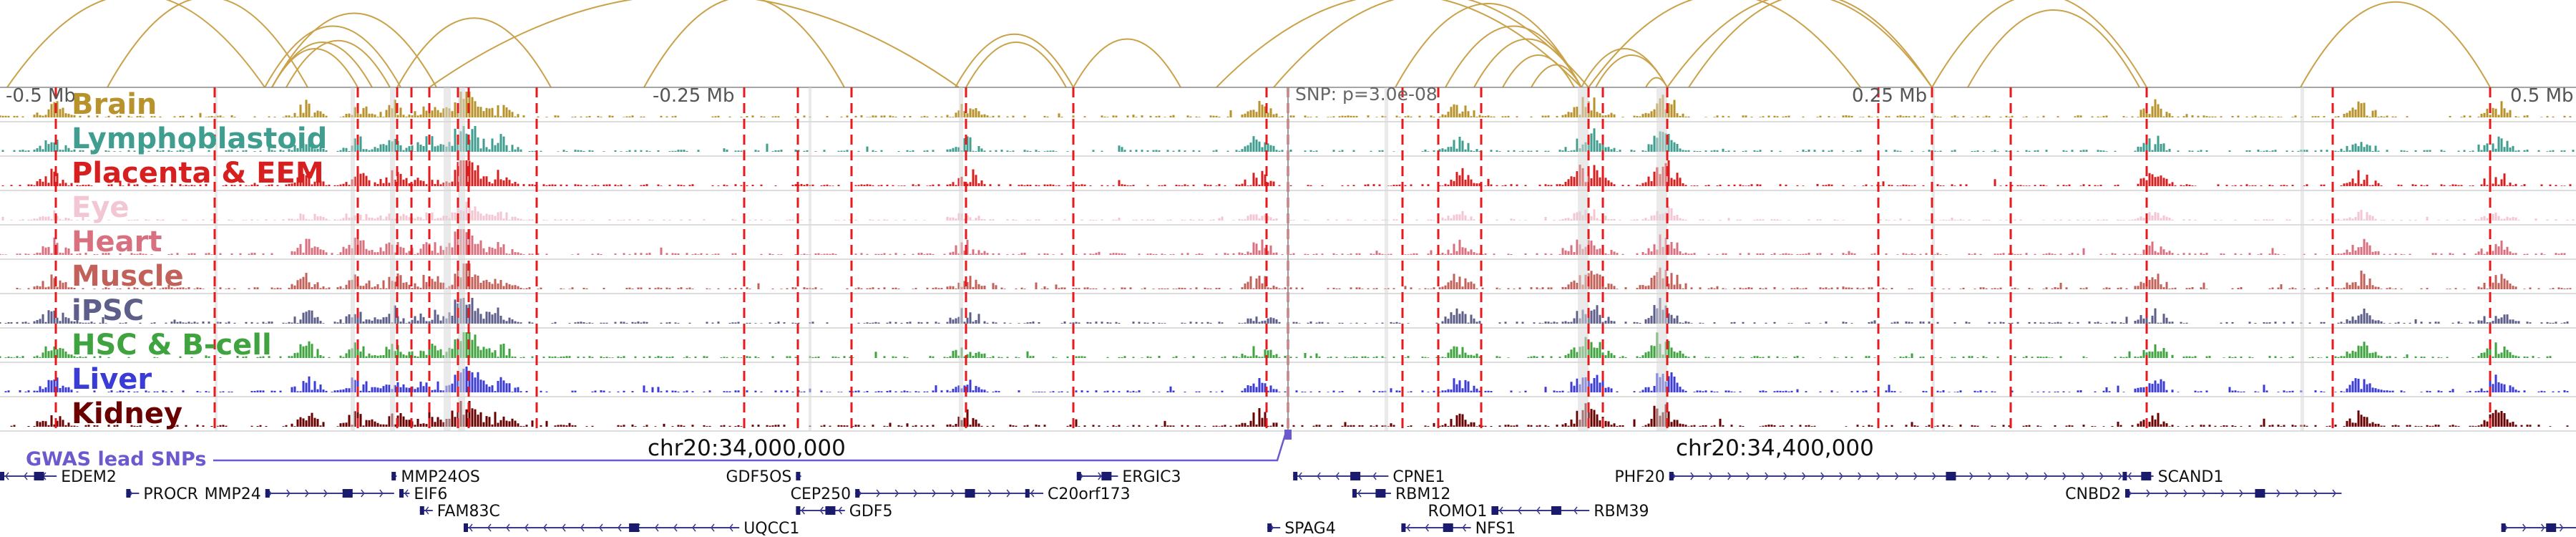 The image size is (2576, 537). What do you see at coordinates (844, 512) in the screenshot?
I see `gene-gdf5: GDF5` at bounding box center [844, 512].